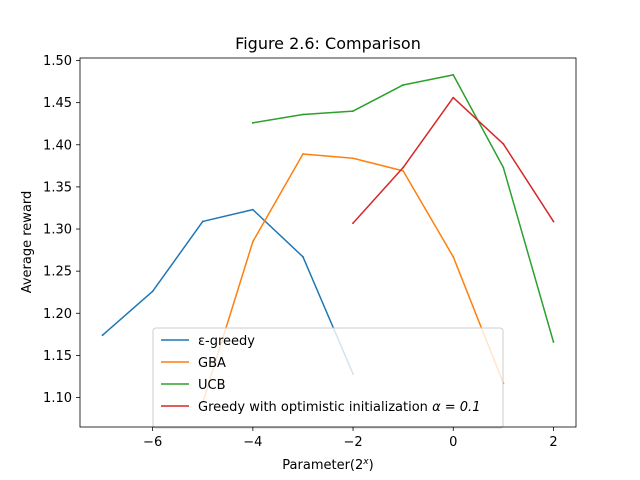  I want to click on y-tick-label-5: 1.35, so click(57, 187).